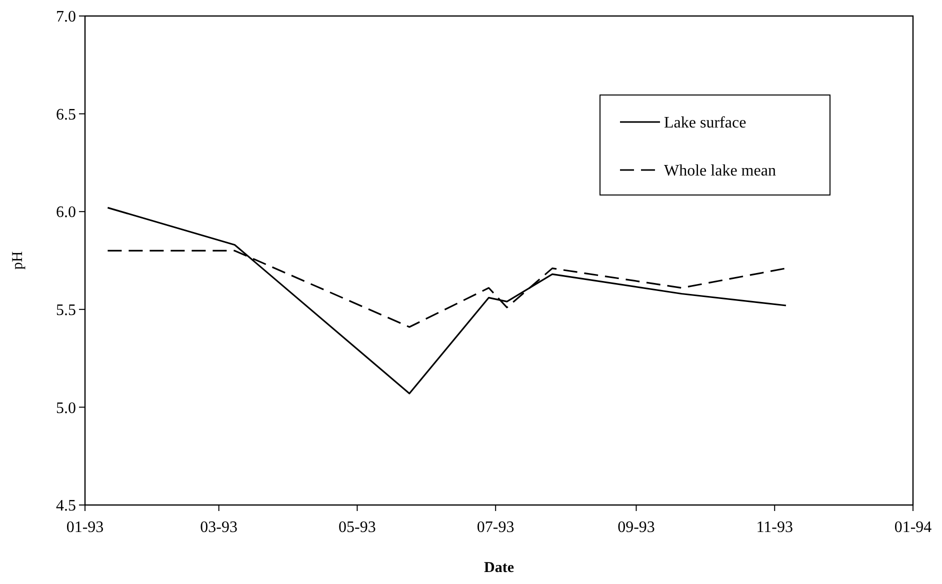 The width and height of the screenshot is (942, 584). Describe the element at coordinates (66, 506) in the screenshot. I see `y-tick-label: 4.5` at that location.